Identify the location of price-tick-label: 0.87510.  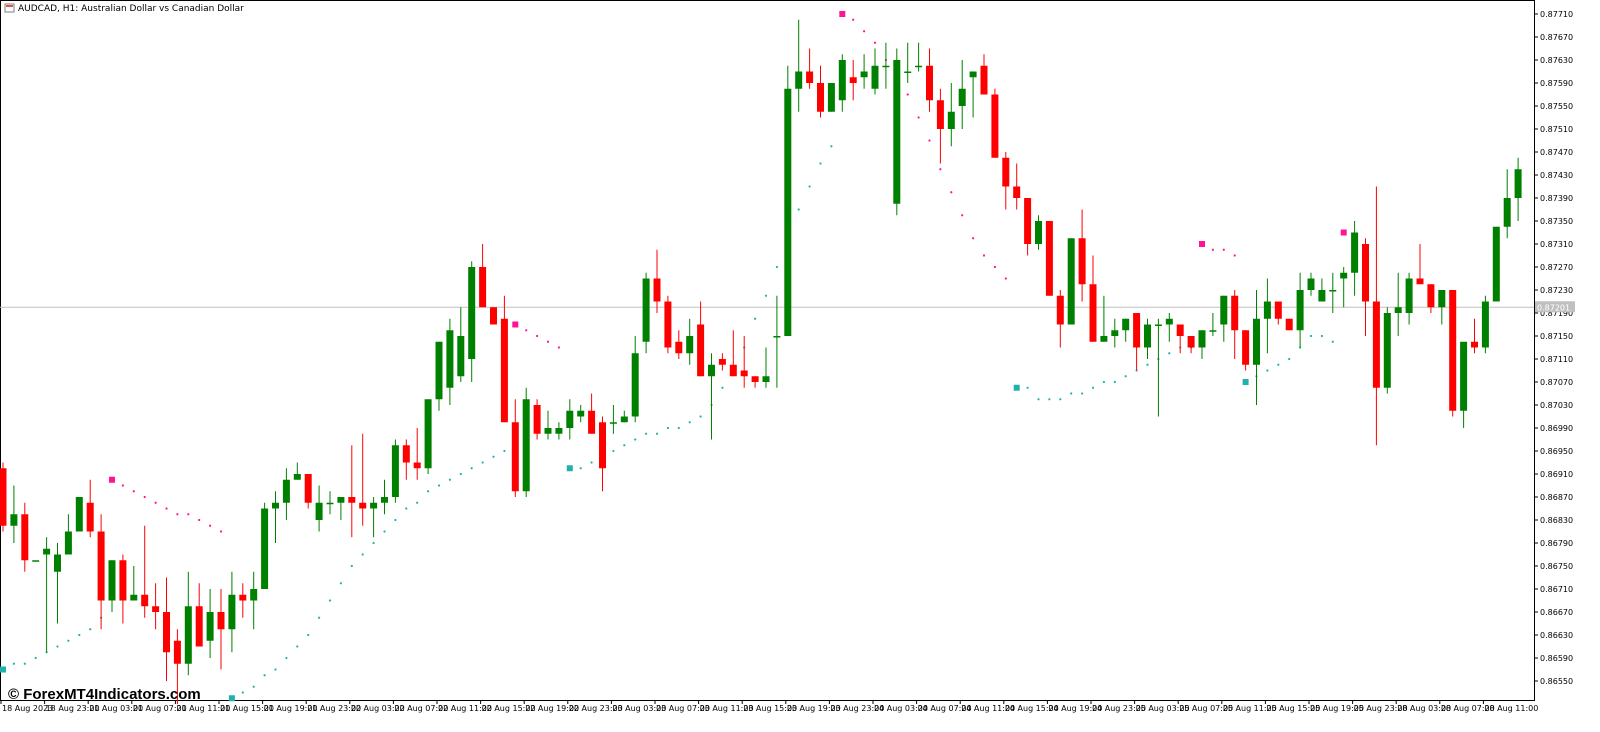
(1556, 129).